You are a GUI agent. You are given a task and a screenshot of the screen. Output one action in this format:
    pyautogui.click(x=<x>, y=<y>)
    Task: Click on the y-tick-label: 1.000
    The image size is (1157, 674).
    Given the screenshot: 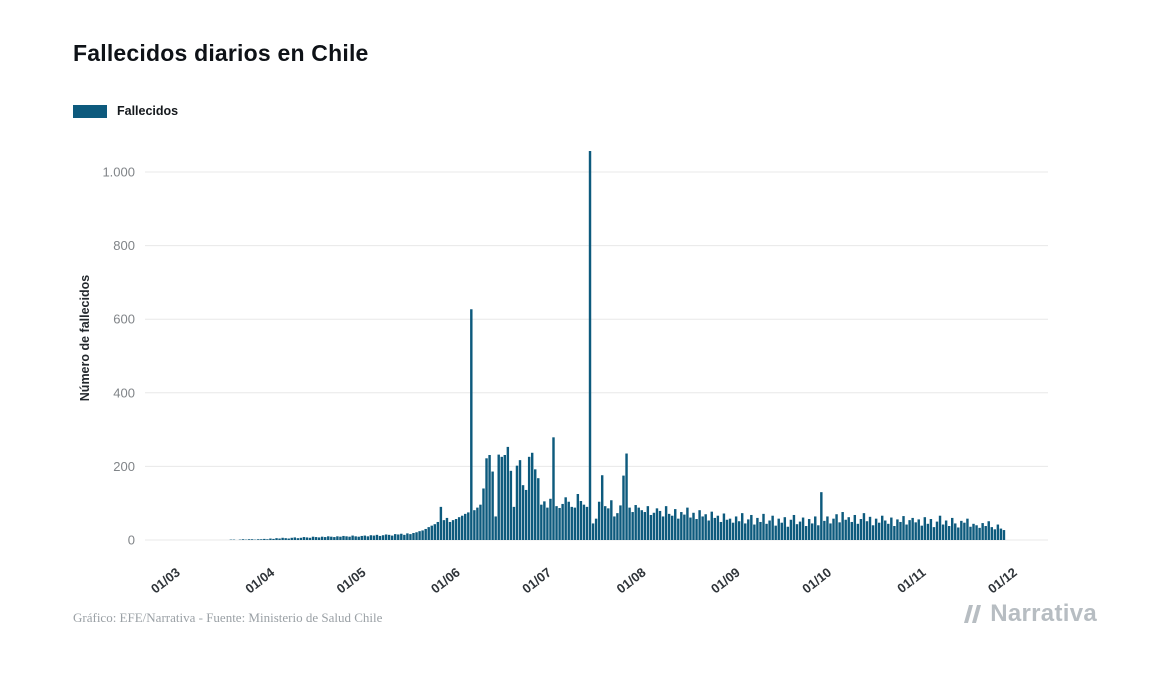 What is the action you would take?
    pyautogui.click(x=118, y=172)
    